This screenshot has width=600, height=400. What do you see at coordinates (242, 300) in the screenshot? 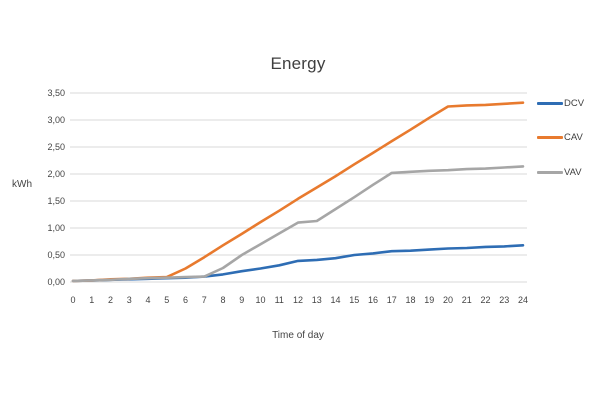
I see `x-tick-label: 9` at bounding box center [242, 300].